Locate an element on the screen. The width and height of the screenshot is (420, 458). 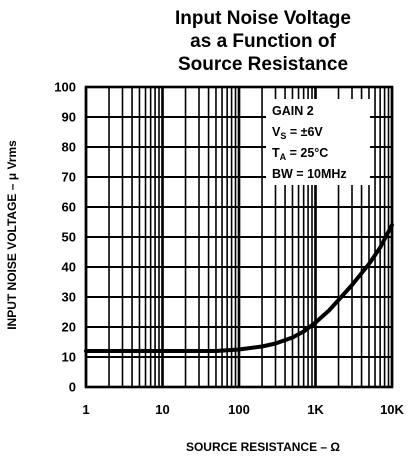
x-tick-label: 1K is located at coordinates (315, 409).